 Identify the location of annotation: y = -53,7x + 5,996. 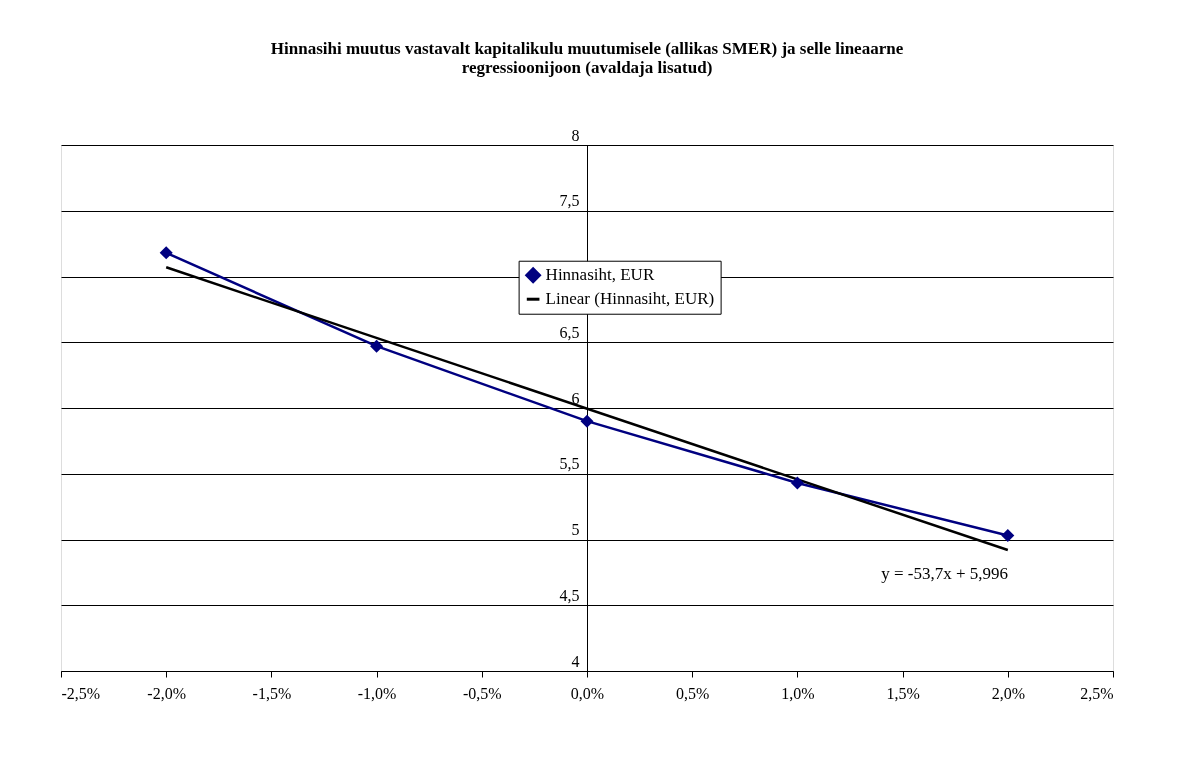
(945, 573).